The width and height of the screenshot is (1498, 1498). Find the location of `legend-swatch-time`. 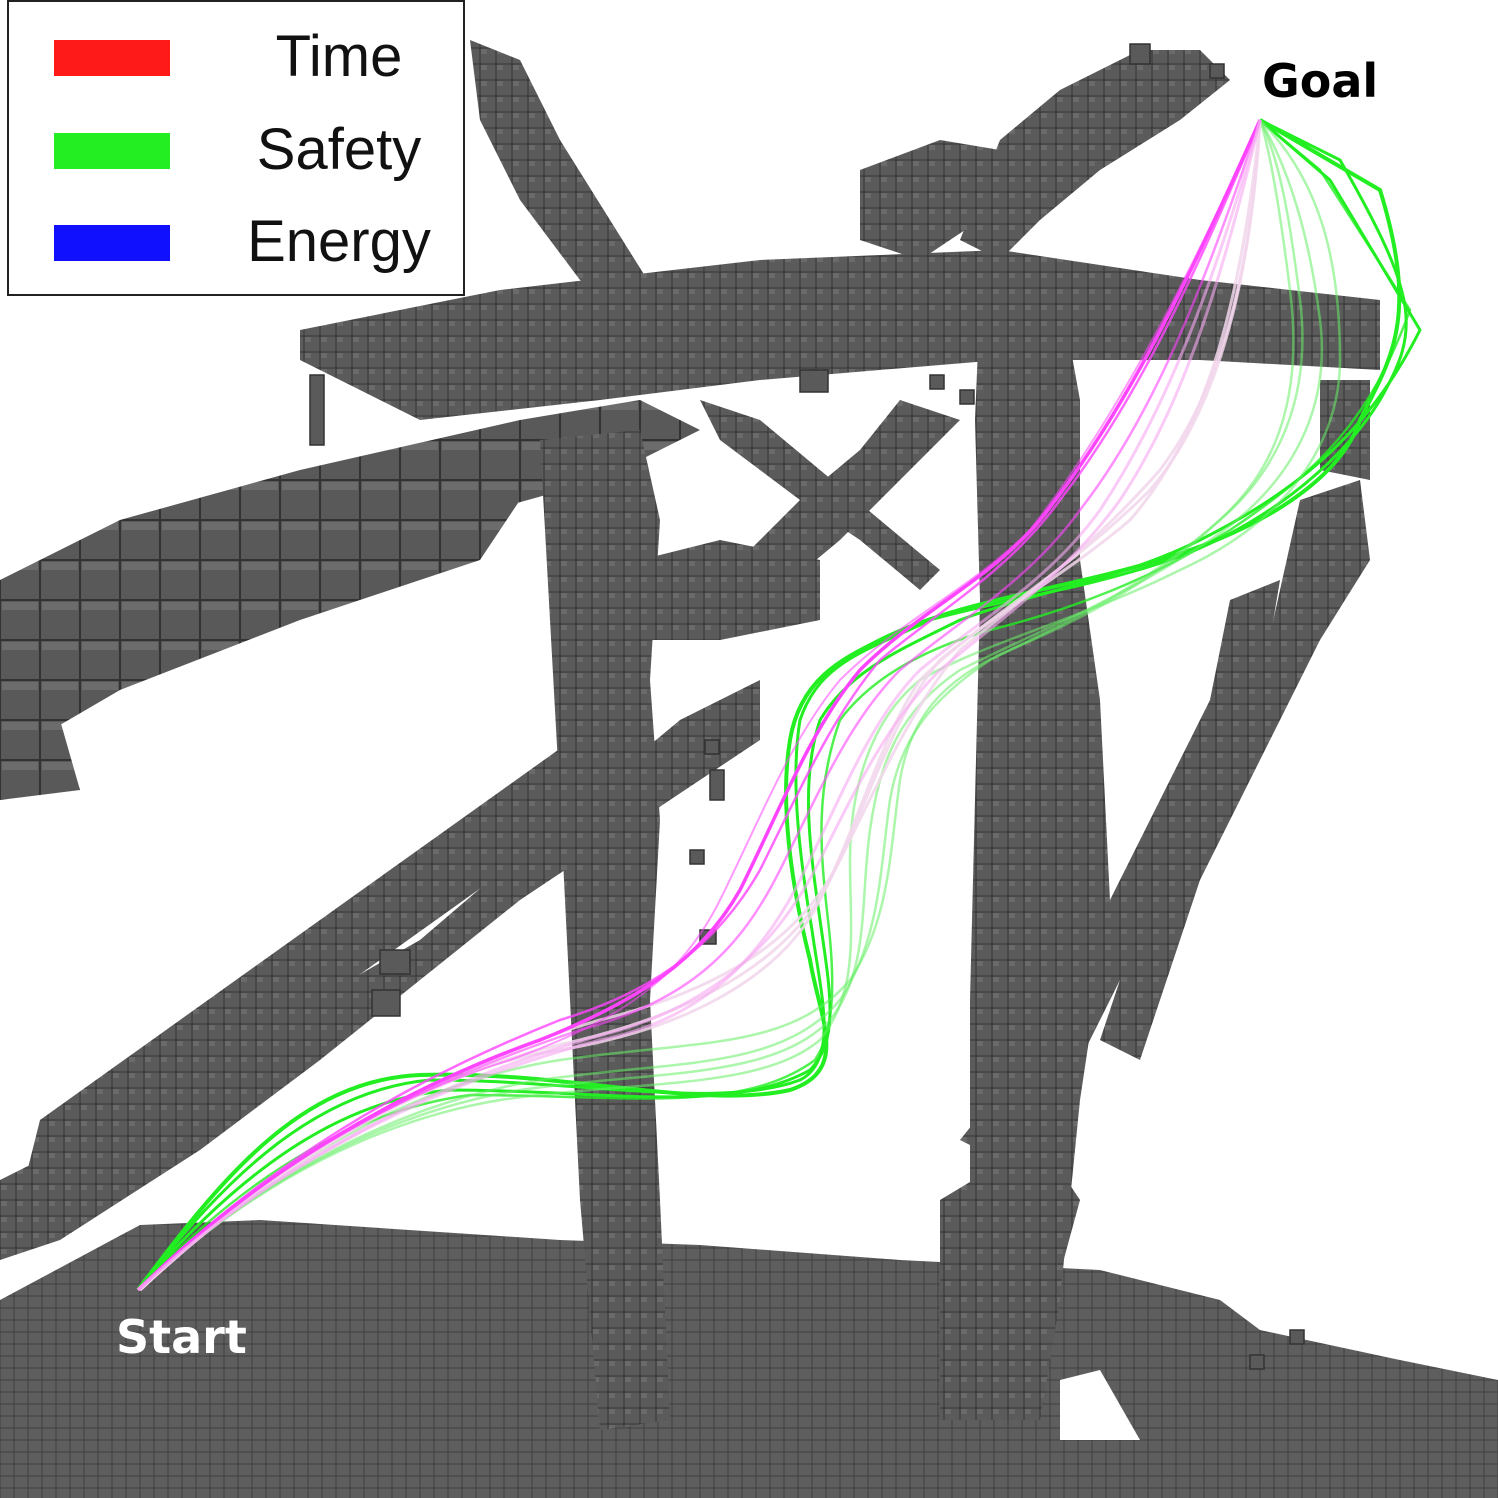

legend-swatch-time is located at coordinates (112, 58).